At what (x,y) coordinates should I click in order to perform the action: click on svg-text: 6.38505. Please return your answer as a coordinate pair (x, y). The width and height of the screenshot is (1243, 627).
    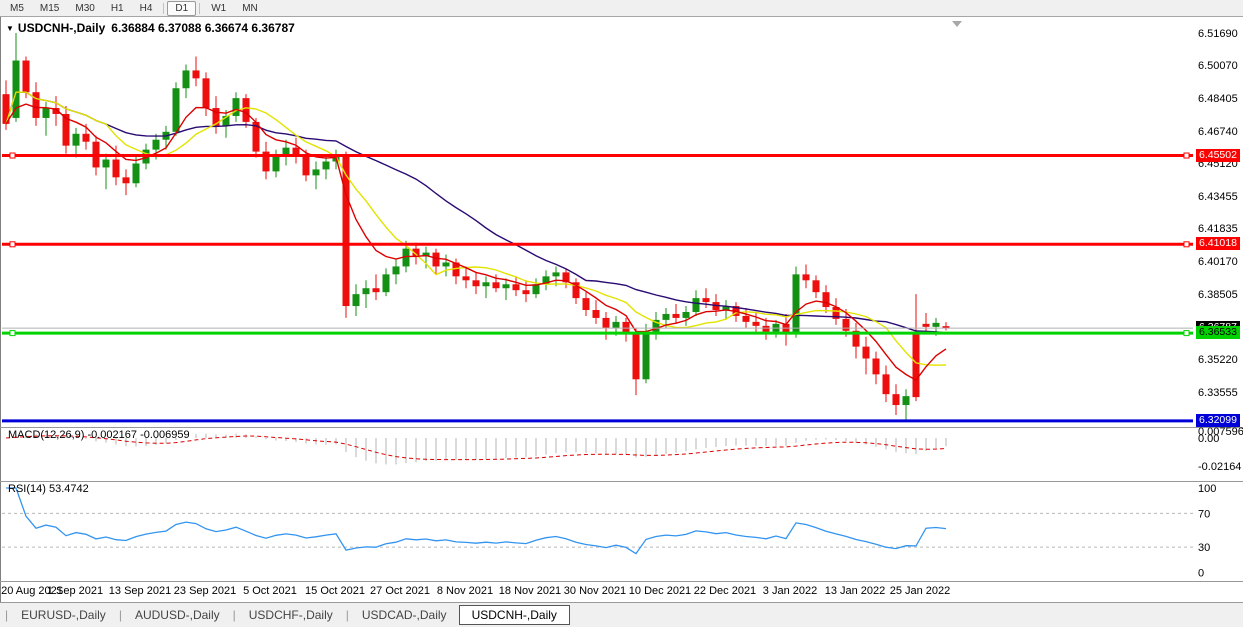
    Looking at the image, I should click on (1218, 295).